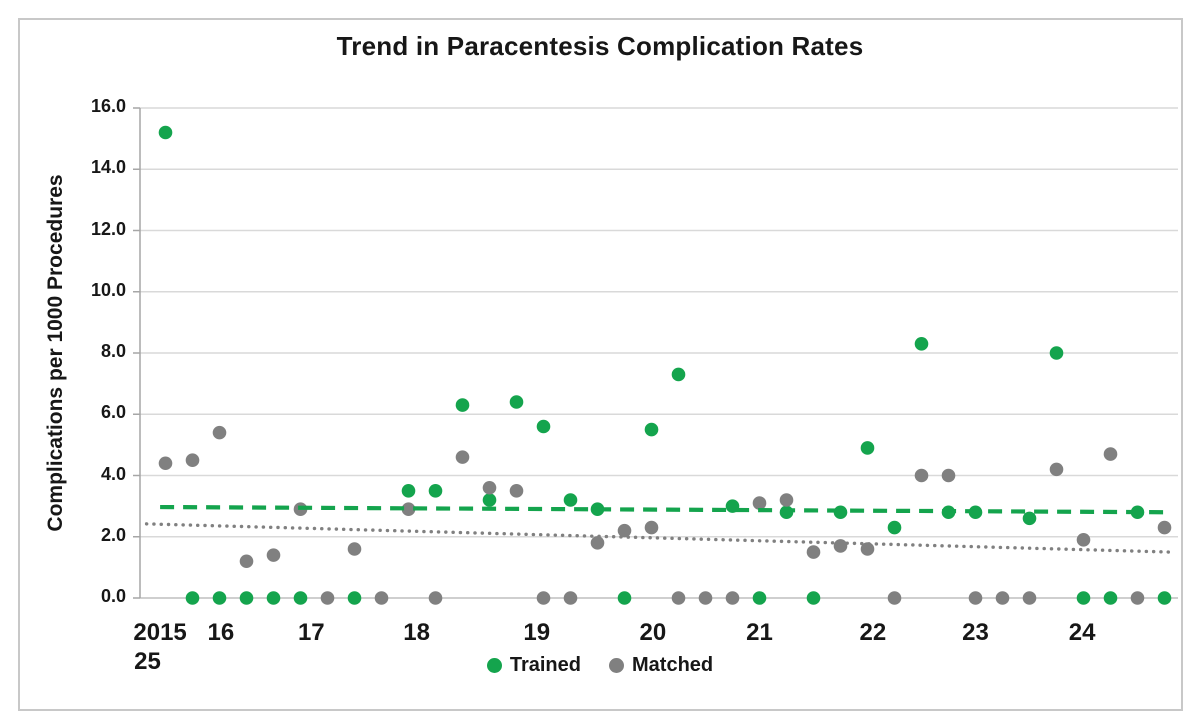 This screenshot has height=726, width=1200. I want to click on y-tick-label: 14.0, so click(108, 167).